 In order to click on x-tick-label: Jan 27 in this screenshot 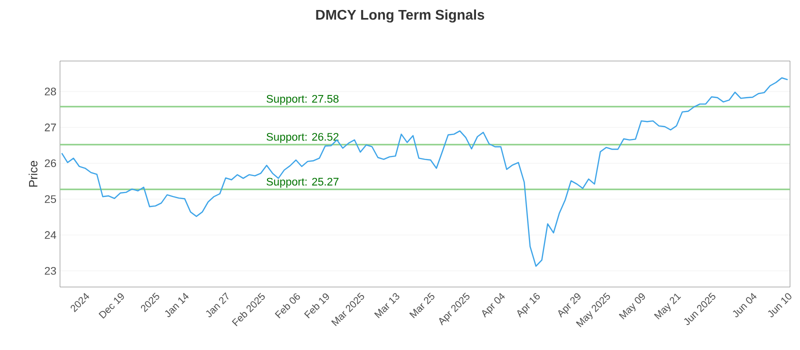, I will do `click(217, 305)`.